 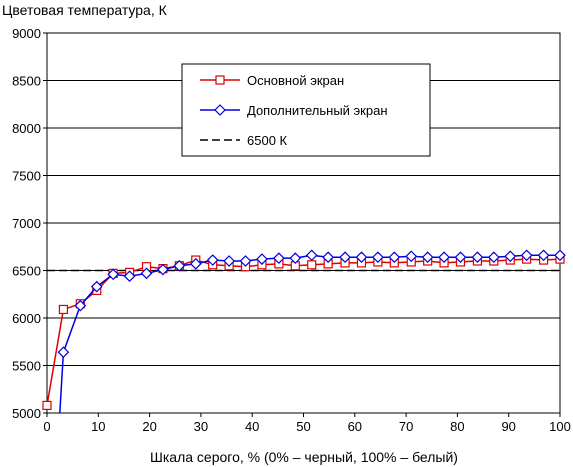 What do you see at coordinates (303, 426) in the screenshot?
I see `x-tick-label-50: 50` at bounding box center [303, 426].